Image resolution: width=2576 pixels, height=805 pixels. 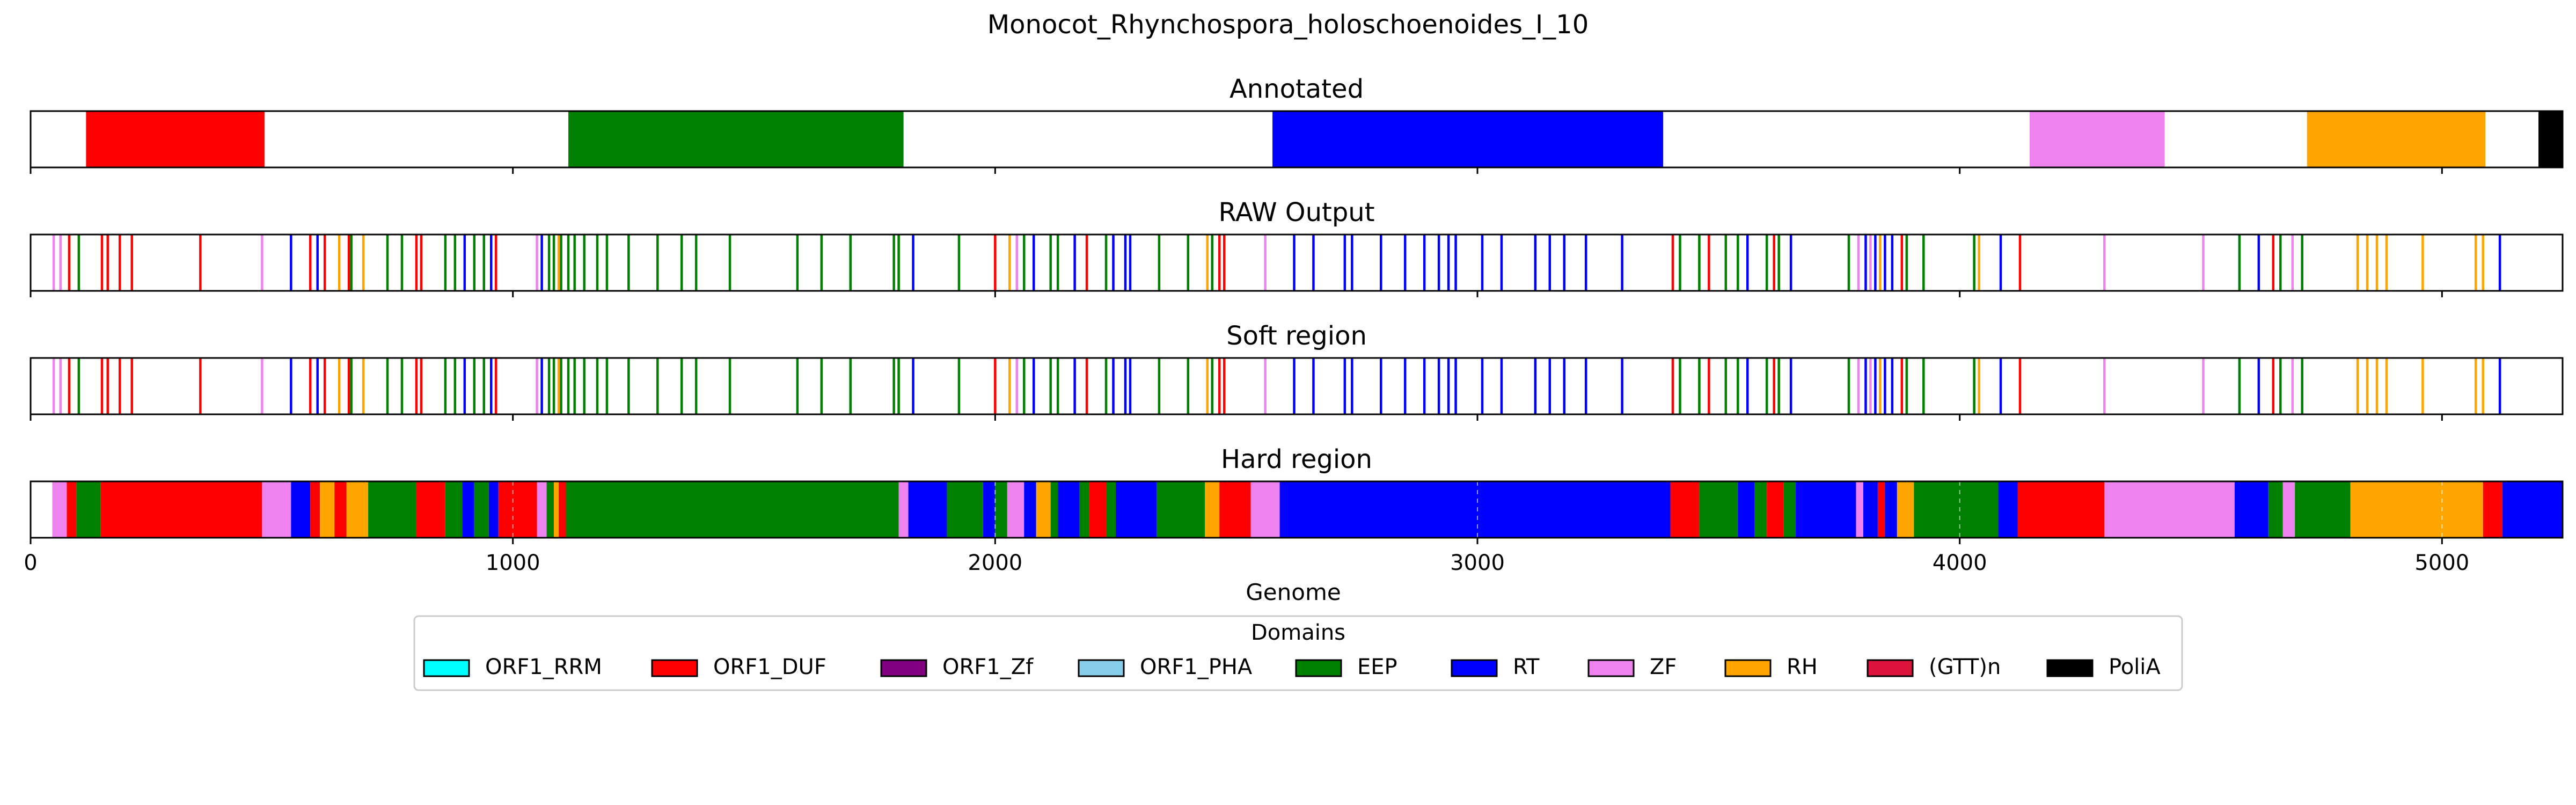 I want to click on x-tick-label: 4000, so click(x=1960, y=563).